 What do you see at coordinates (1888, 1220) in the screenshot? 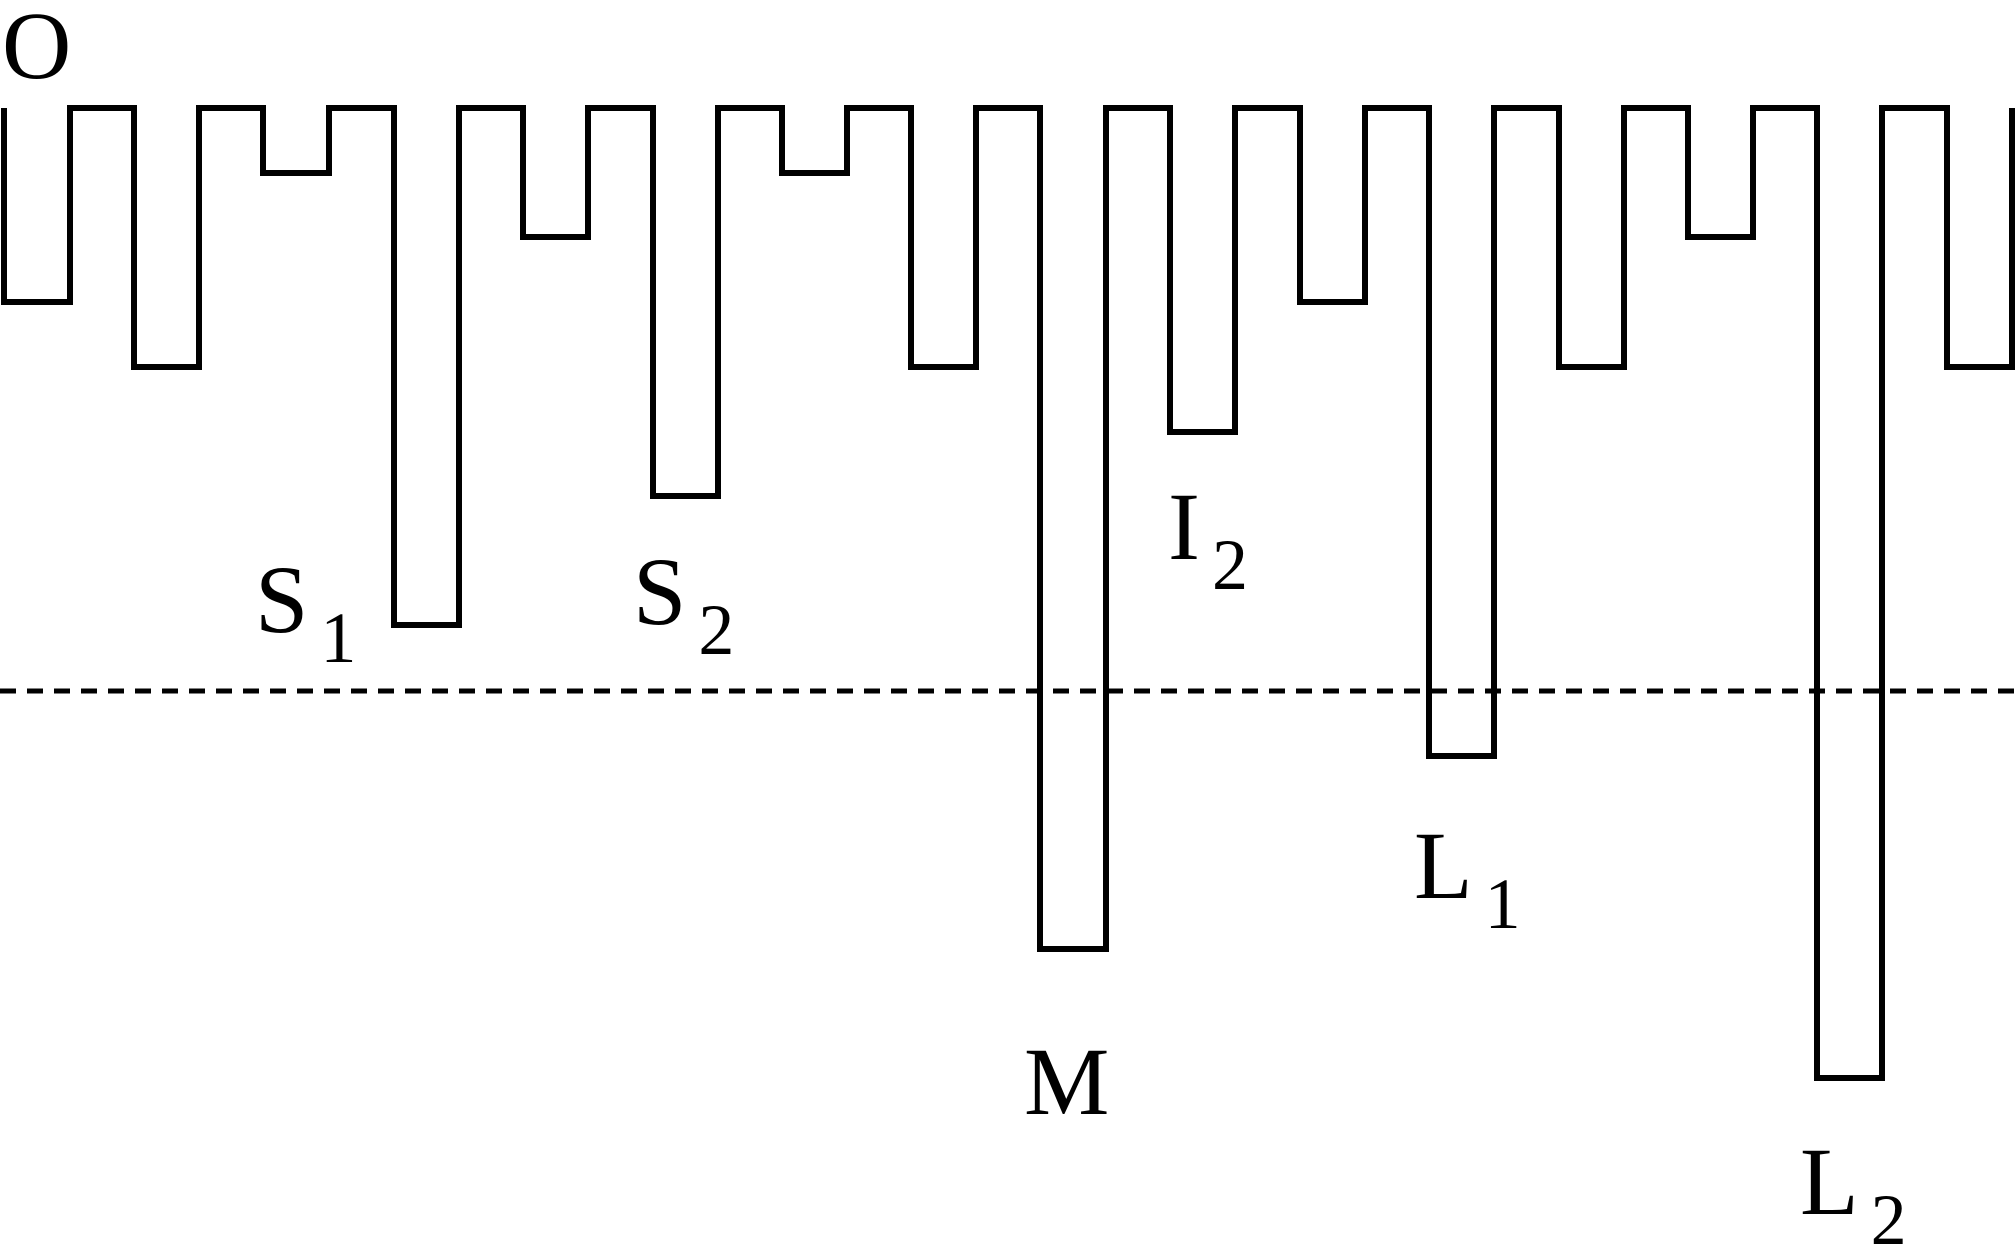
I see `label-l2-subscript: 2` at bounding box center [1888, 1220].